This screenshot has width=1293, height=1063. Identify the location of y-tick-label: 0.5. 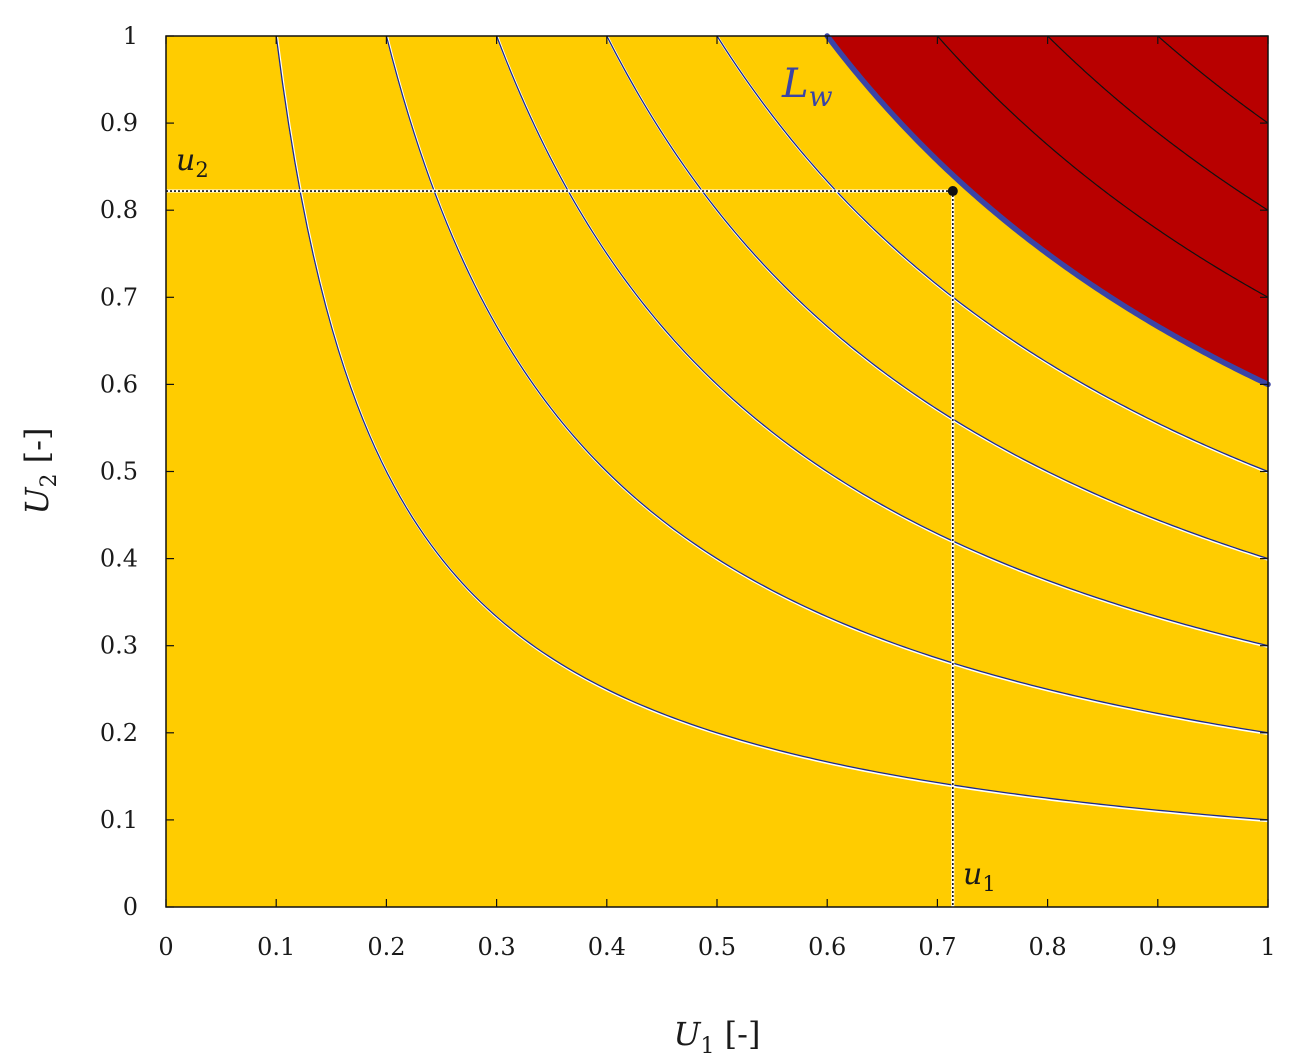
(119, 472).